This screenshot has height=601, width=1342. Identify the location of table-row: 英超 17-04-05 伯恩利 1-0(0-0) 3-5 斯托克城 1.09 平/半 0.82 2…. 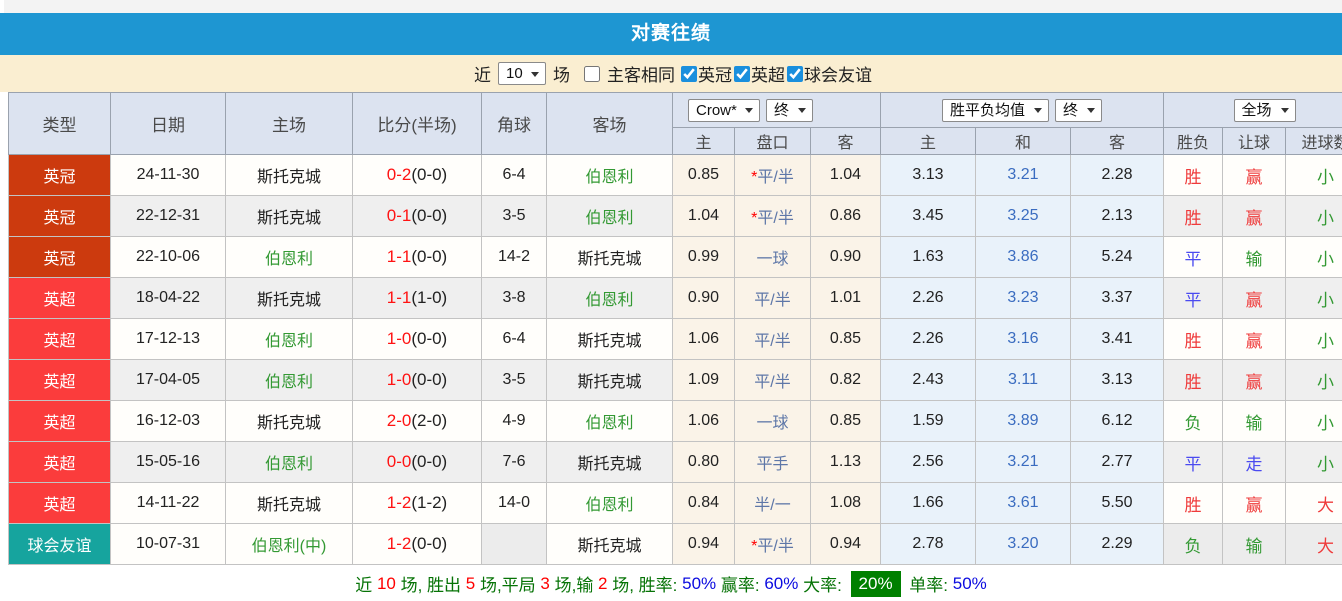
(675, 380).